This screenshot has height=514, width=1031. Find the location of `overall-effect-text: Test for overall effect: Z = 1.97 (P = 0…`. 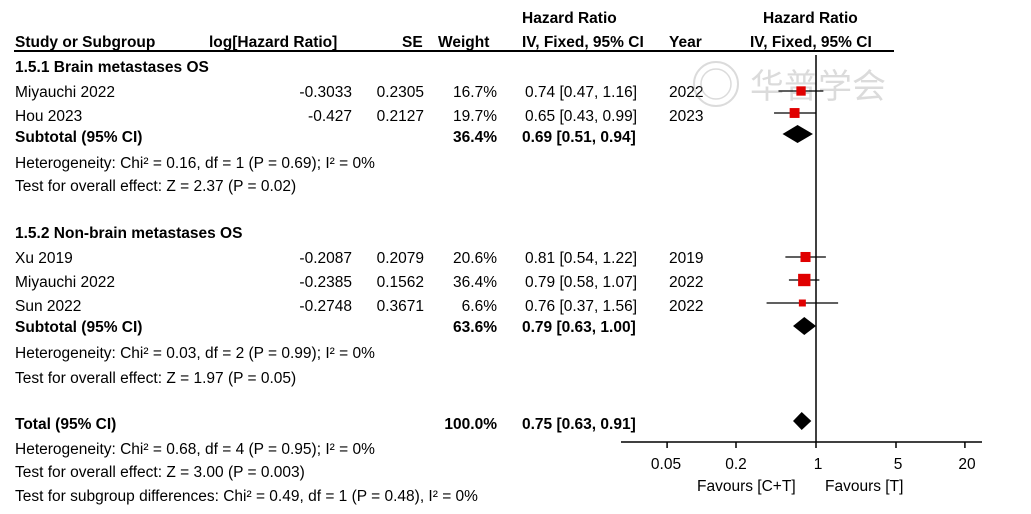

overall-effect-text: Test for overall effect: Z = 1.97 (P = 0… is located at coordinates (156, 378).